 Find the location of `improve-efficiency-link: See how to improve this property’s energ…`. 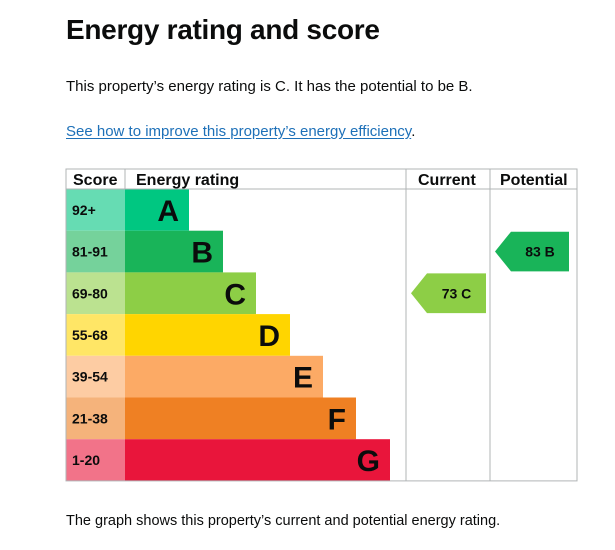

improve-efficiency-link: See how to improve this property’s energ… is located at coordinates (239, 131).